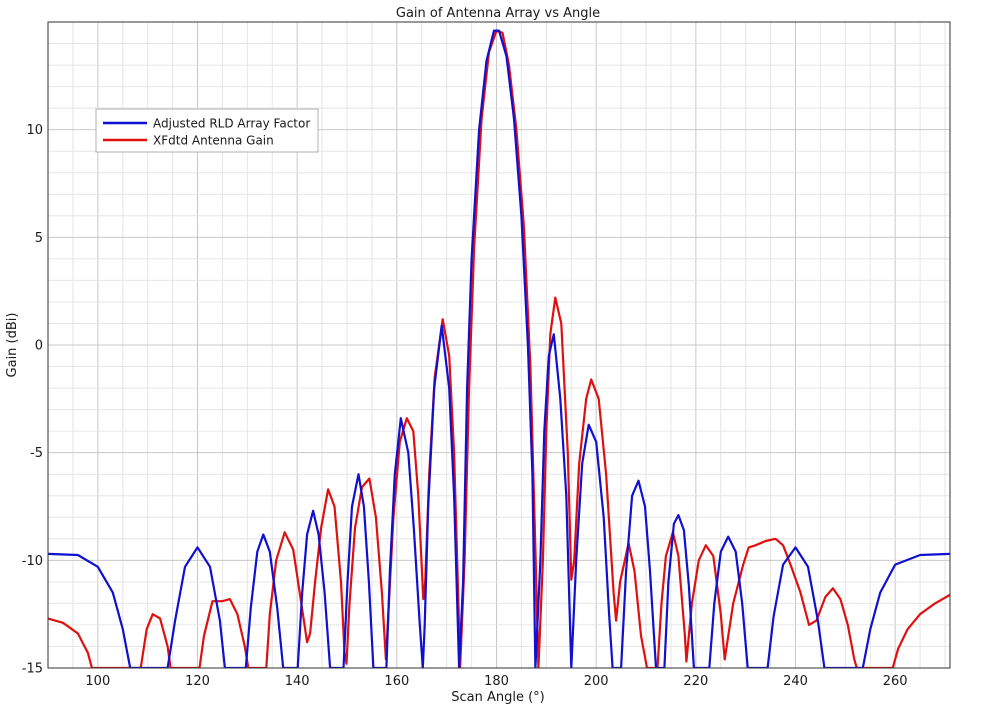 Image resolution: width=1000 pixels, height=707 pixels. Describe the element at coordinates (695, 681) in the screenshot. I see `x-tick-label: 220` at that location.